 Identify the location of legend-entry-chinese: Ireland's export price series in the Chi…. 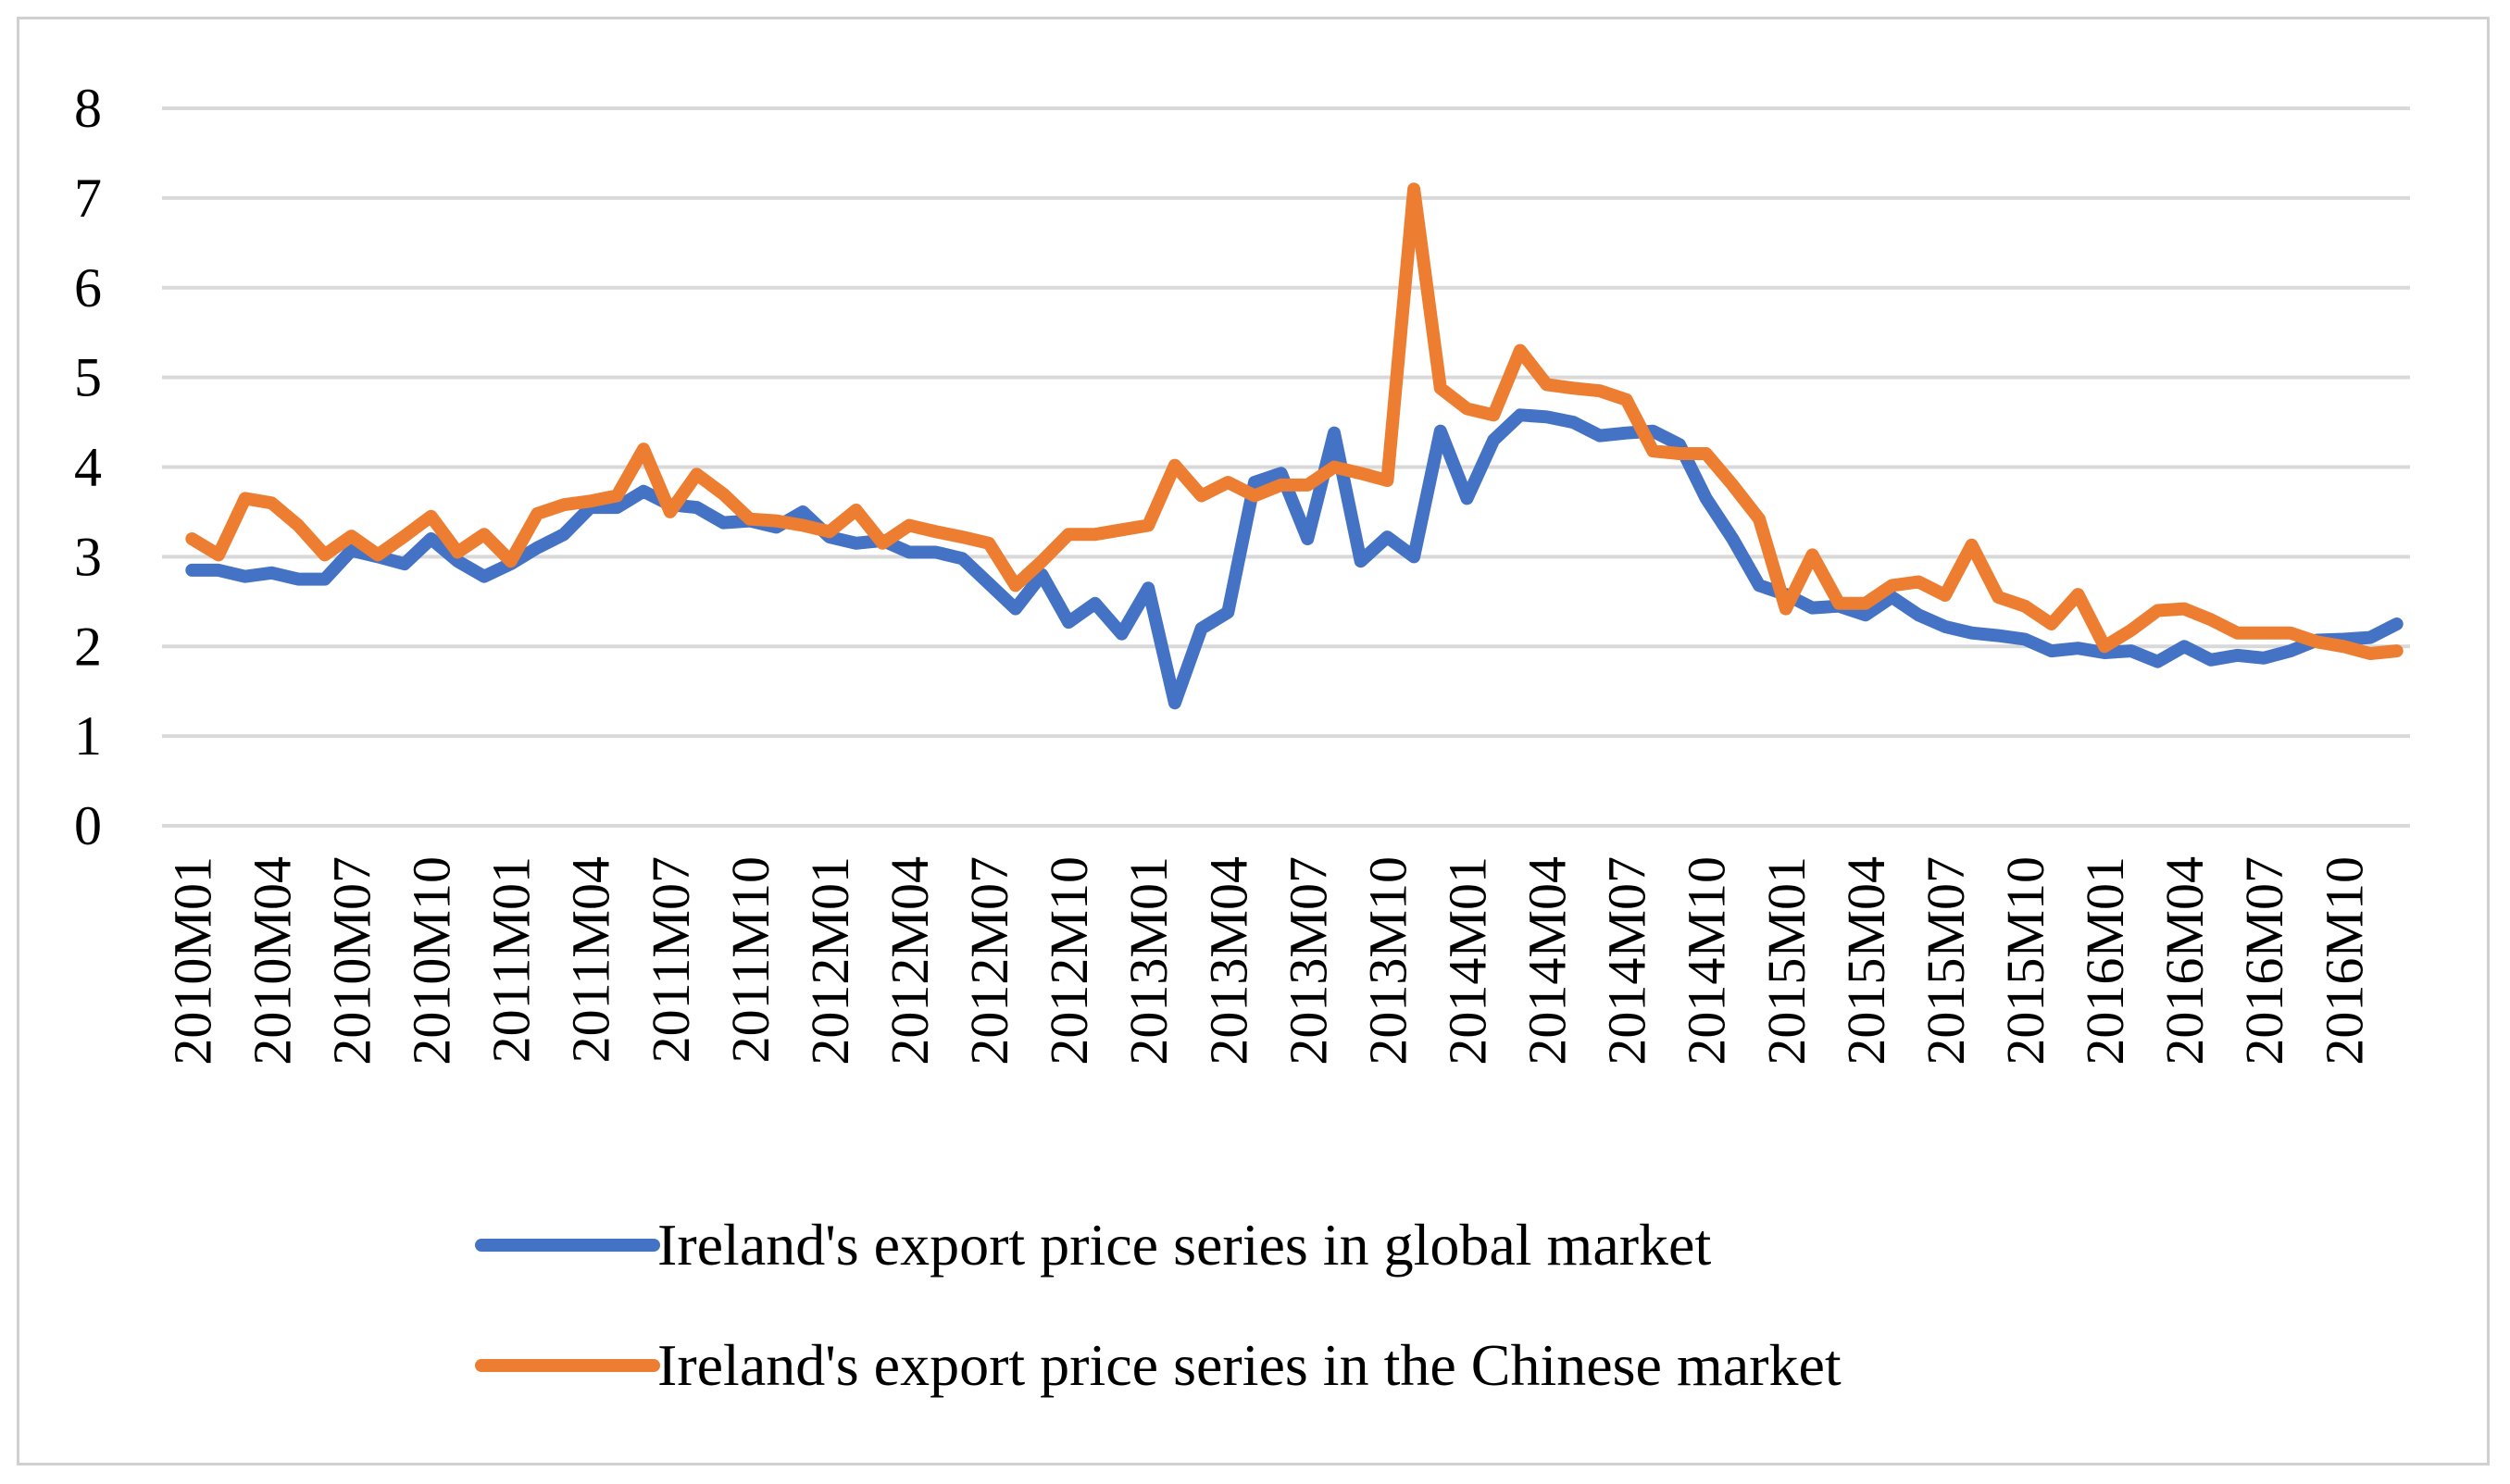
(1159, 1365).